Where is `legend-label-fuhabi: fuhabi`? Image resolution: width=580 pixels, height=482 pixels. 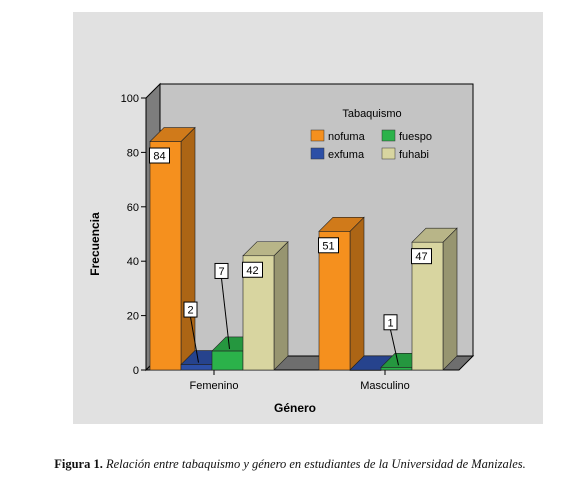
legend-label-fuhabi: fuhabi is located at coordinates (414, 155).